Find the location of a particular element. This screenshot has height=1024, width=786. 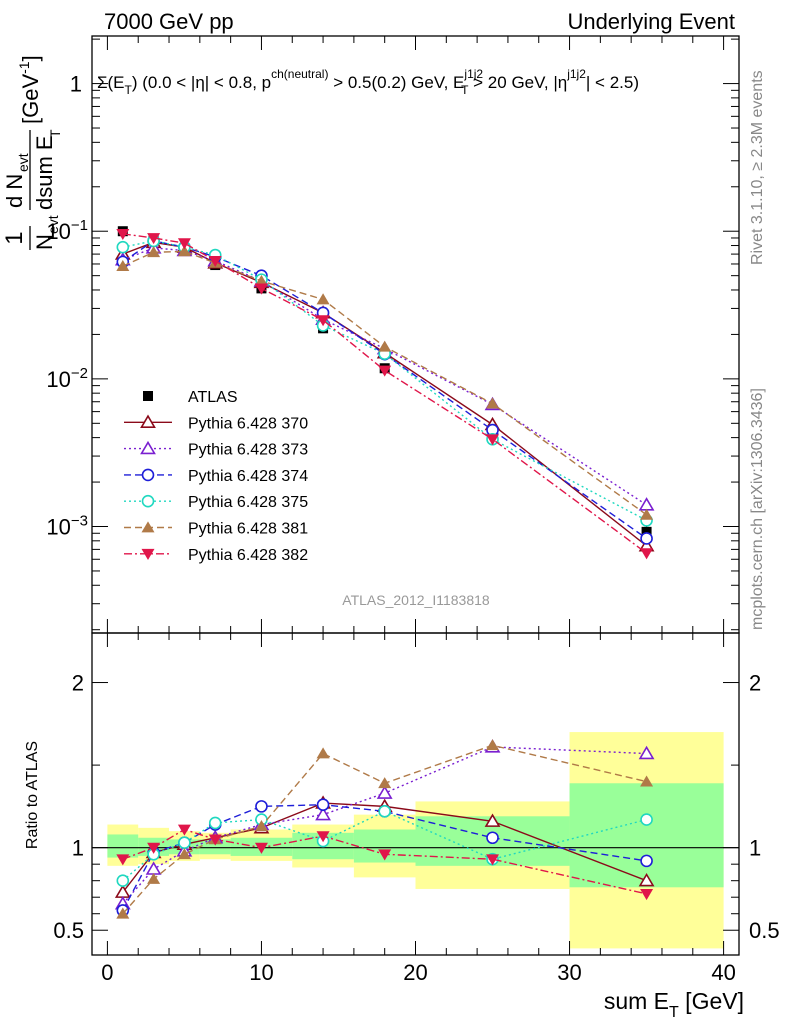

x-tick-label: 0 is located at coordinates (107, 972).